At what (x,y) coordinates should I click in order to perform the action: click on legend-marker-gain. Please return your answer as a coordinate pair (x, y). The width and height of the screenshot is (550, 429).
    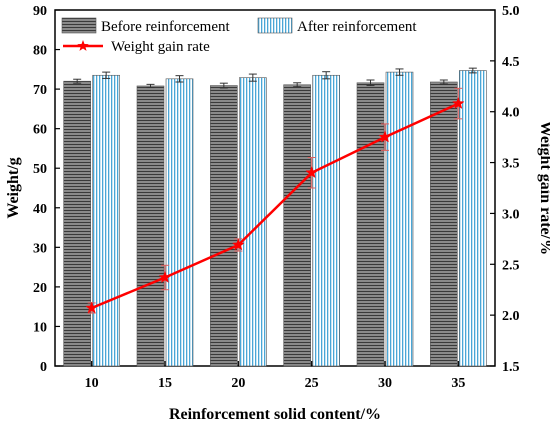
    Looking at the image, I should click on (83, 45).